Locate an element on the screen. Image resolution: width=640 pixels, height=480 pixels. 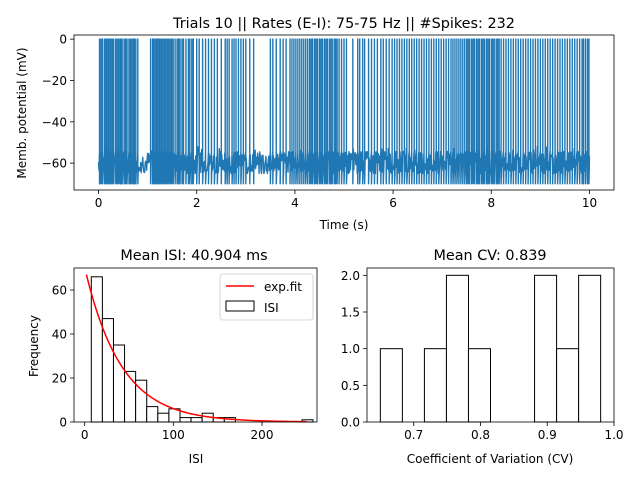
panel1-x-ticks: 0 2 4 6 8 10 is located at coordinates (346, 200).